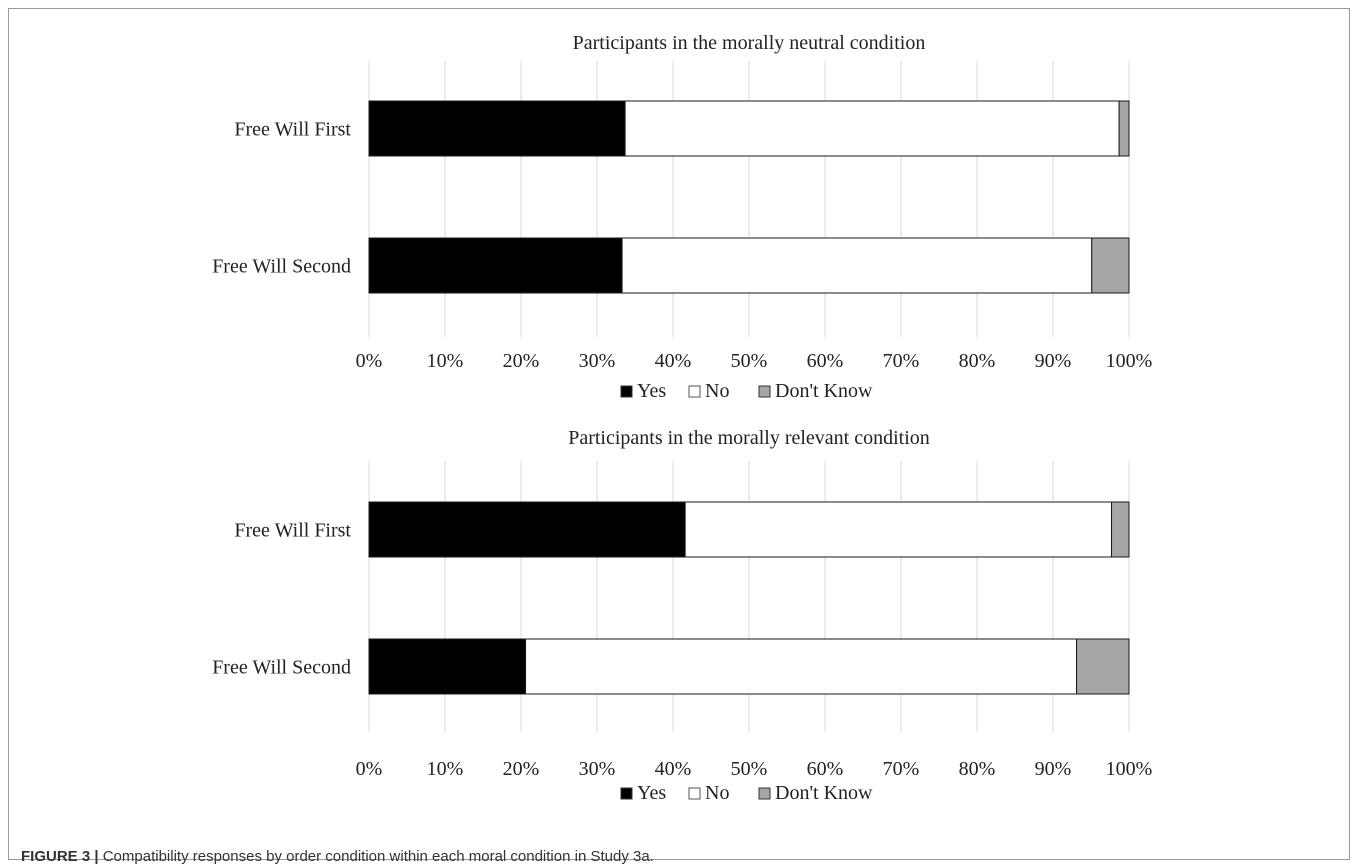 The image size is (1358, 868). I want to click on figure-caption-label: FIGURE 3 |, so click(60, 856).